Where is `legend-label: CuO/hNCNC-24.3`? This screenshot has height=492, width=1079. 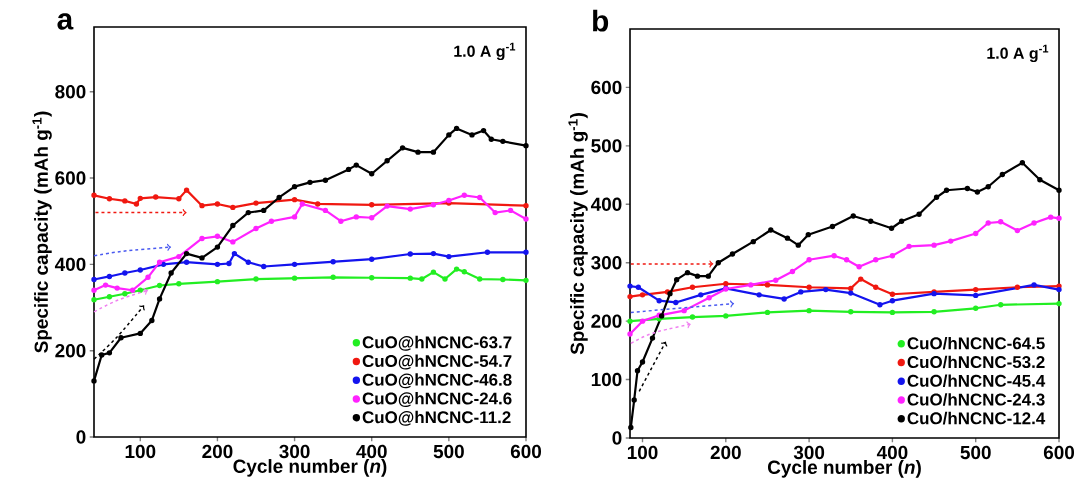 legend-label: CuO/hNCNC-24.3 is located at coordinates (976, 399).